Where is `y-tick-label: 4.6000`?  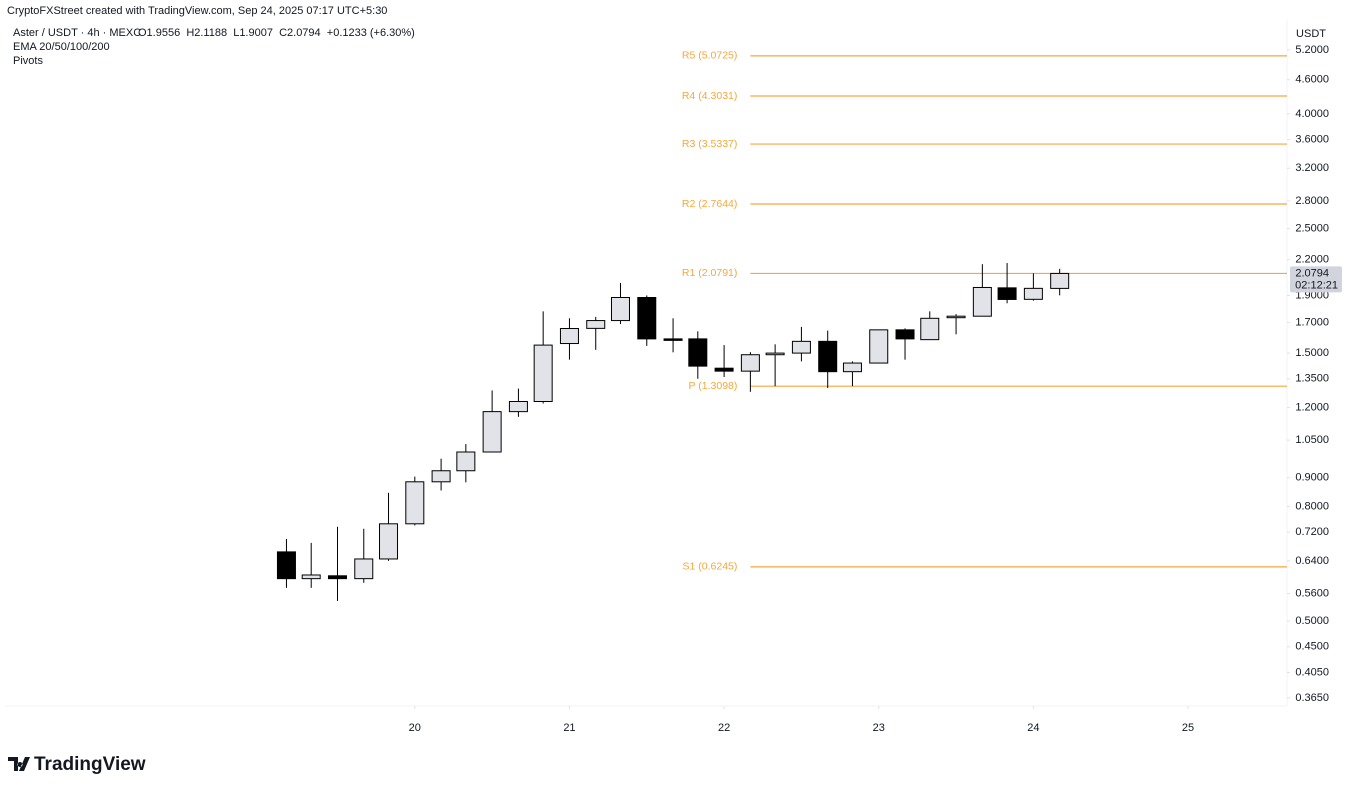
y-tick-label: 4.6000 is located at coordinates (1312, 80).